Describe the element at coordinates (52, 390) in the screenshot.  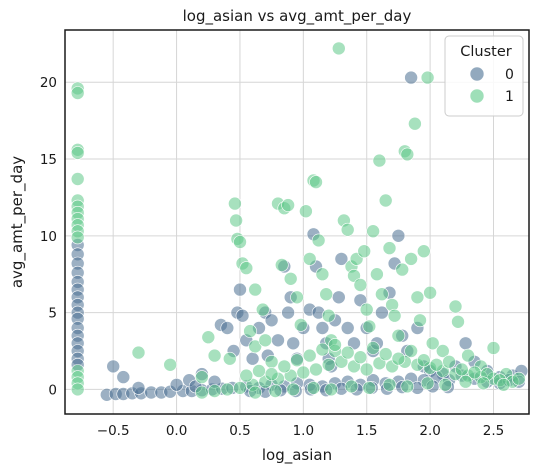
I see `y-tick-label: 0` at that location.